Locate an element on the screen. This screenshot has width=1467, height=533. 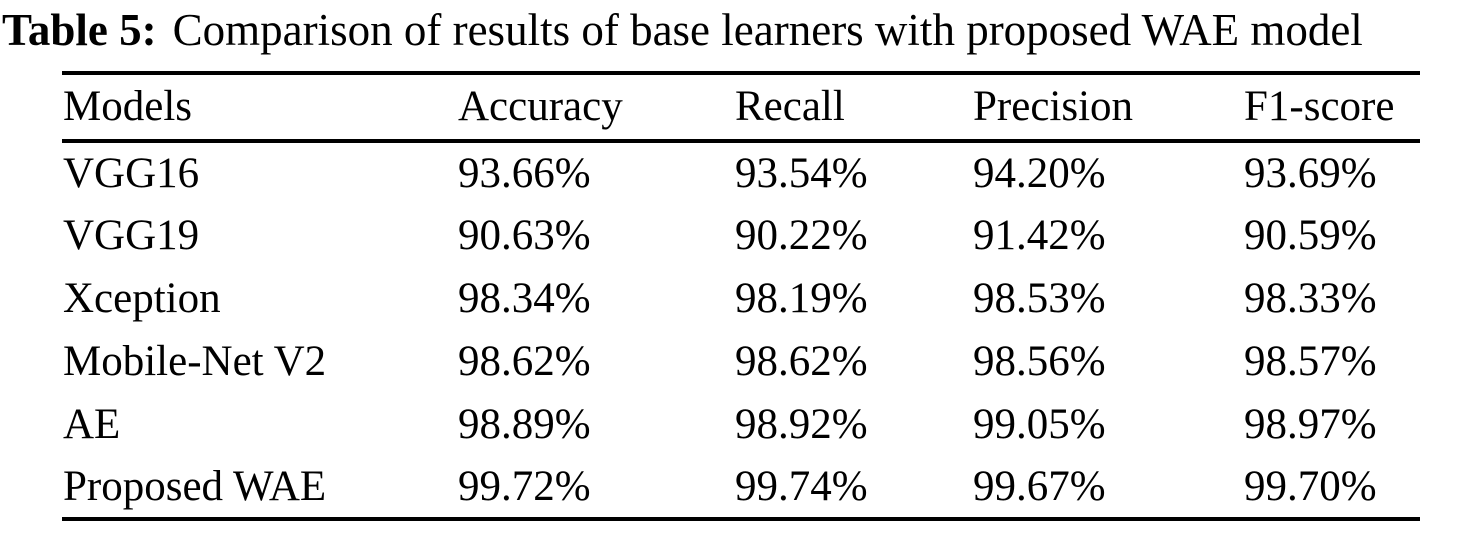
metric-value: 98.89% is located at coordinates (524, 424).